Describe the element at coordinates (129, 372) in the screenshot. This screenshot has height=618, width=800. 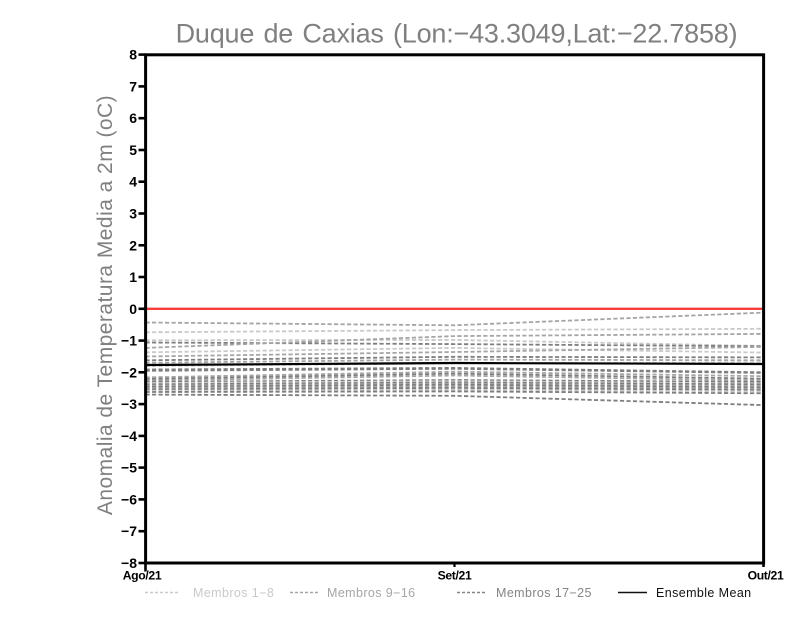
I see `svg-text: −2` at that location.